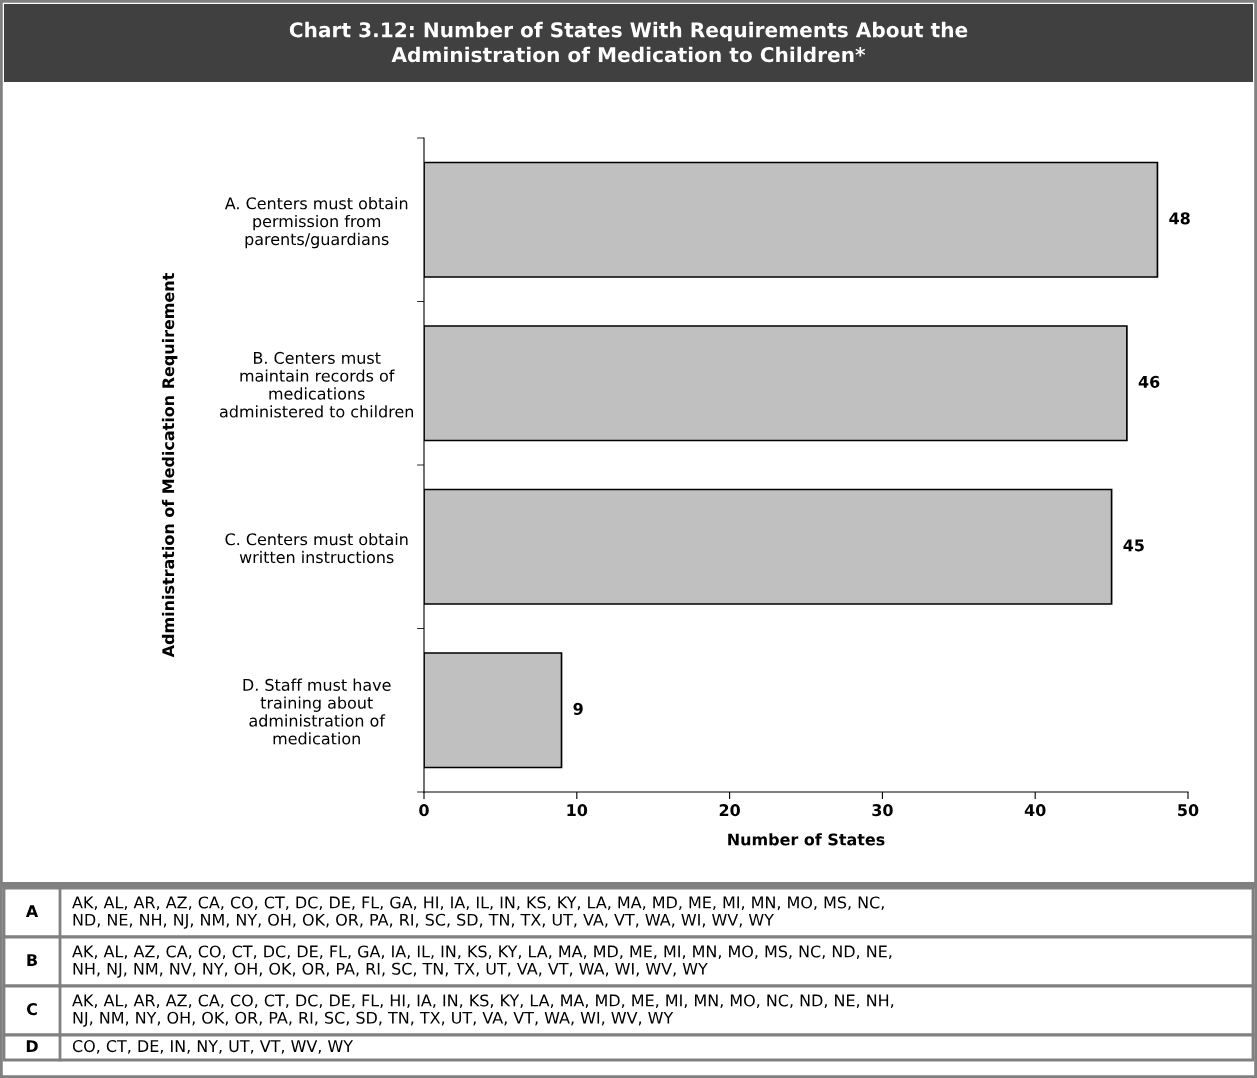 The width and height of the screenshot is (1257, 1078). What do you see at coordinates (31, 1009) in the screenshot?
I see `text: C` at bounding box center [31, 1009].